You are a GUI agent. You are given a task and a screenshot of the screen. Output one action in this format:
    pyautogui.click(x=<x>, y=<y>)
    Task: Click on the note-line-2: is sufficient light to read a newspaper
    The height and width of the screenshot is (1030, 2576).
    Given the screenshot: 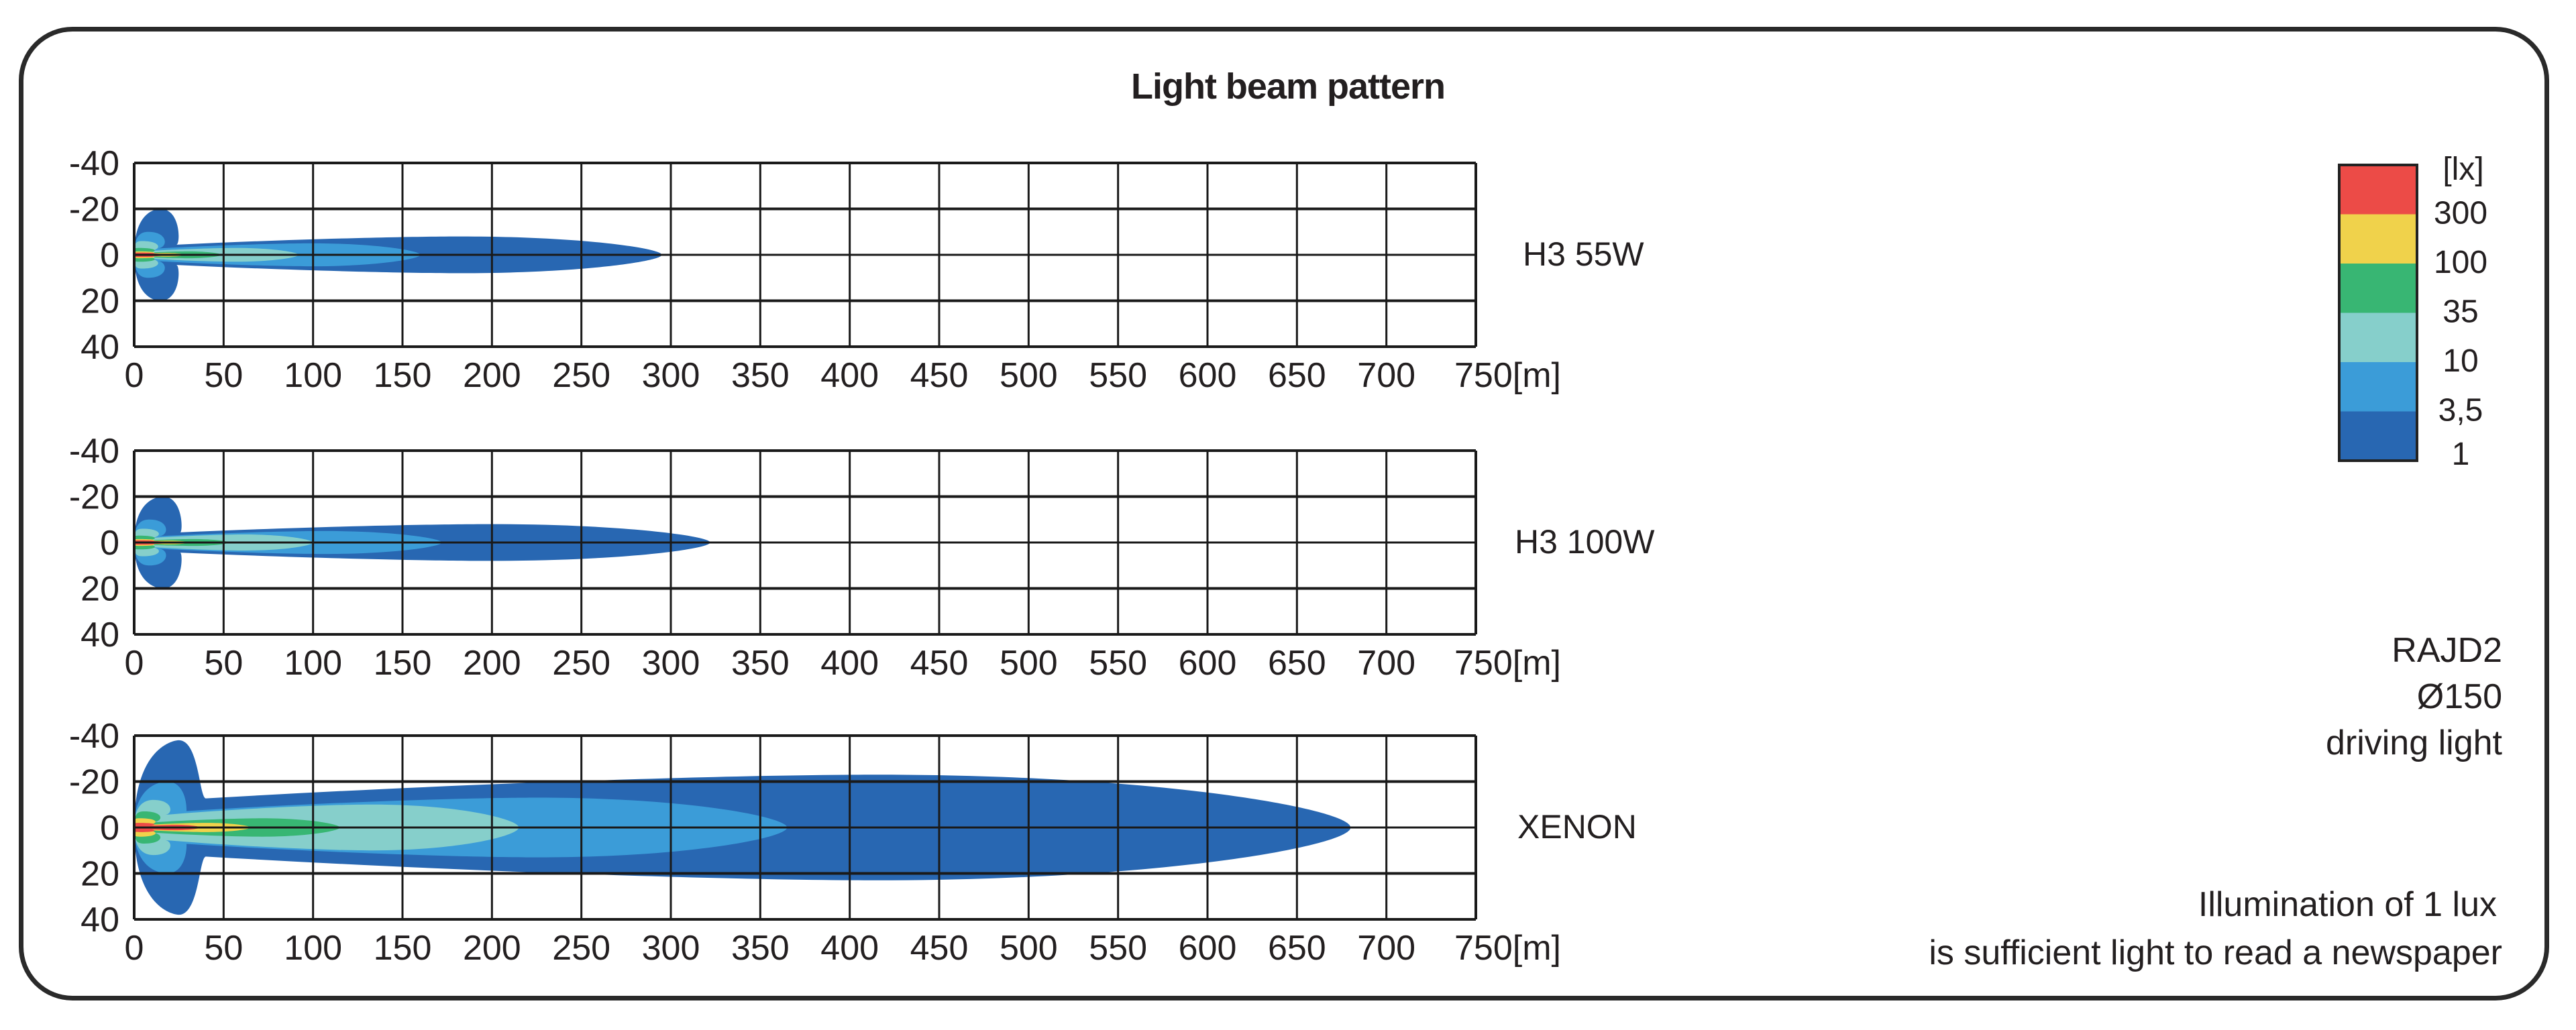 What is the action you would take?
    pyautogui.click(x=2215, y=952)
    